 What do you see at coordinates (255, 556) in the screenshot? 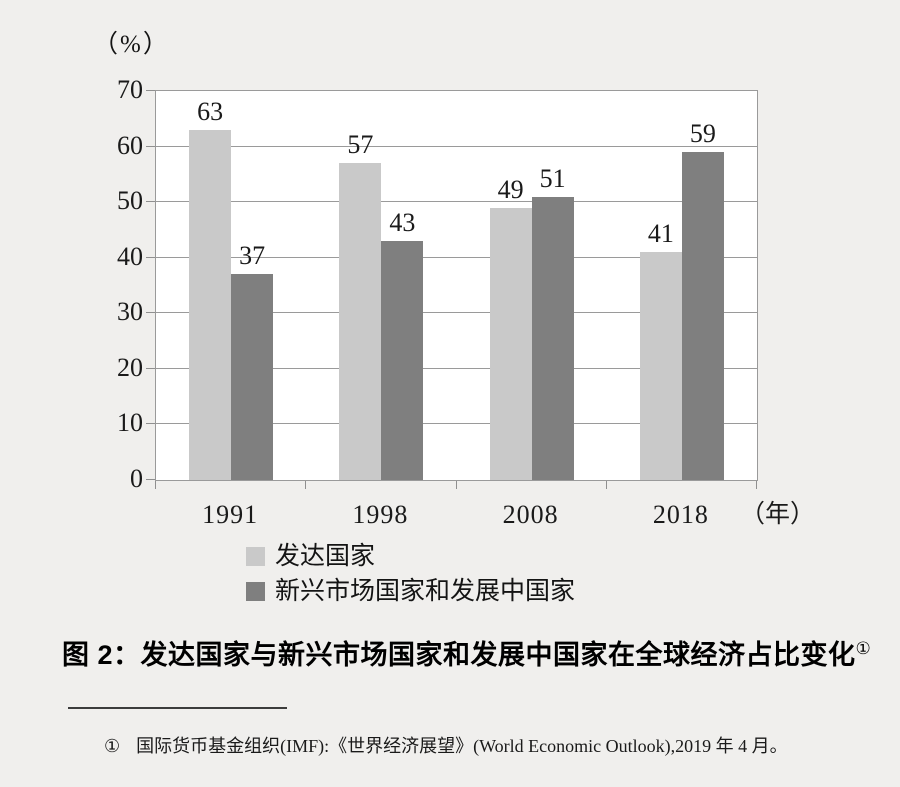
I see `legend-swatch-developed-countries` at bounding box center [255, 556].